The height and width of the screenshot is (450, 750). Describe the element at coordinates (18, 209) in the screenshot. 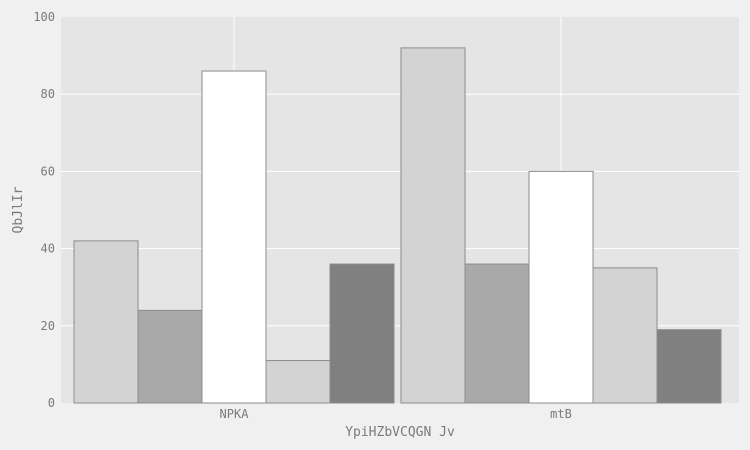

I see `y-axis-title: QbJlIr` at that location.